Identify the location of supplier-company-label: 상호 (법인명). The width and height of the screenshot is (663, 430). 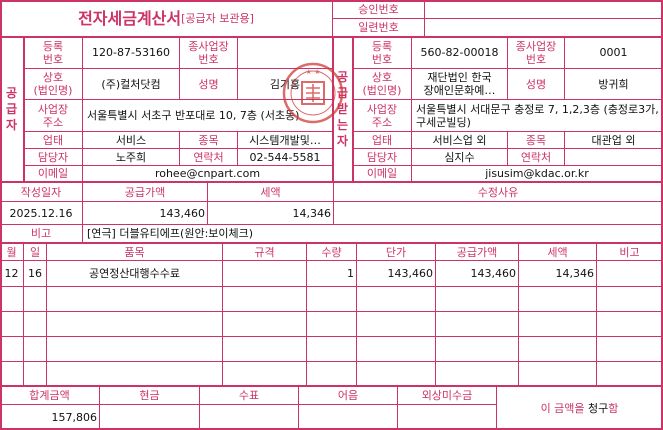
(53, 84).